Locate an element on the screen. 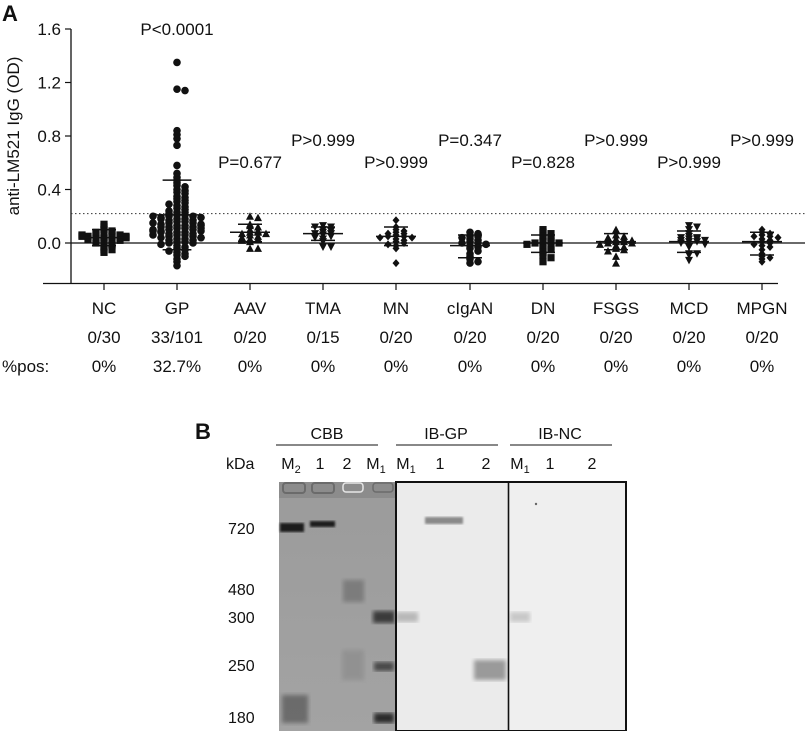 This screenshot has height=731, width=805. p-value-mpgn: P>0.999 is located at coordinates (762, 140).